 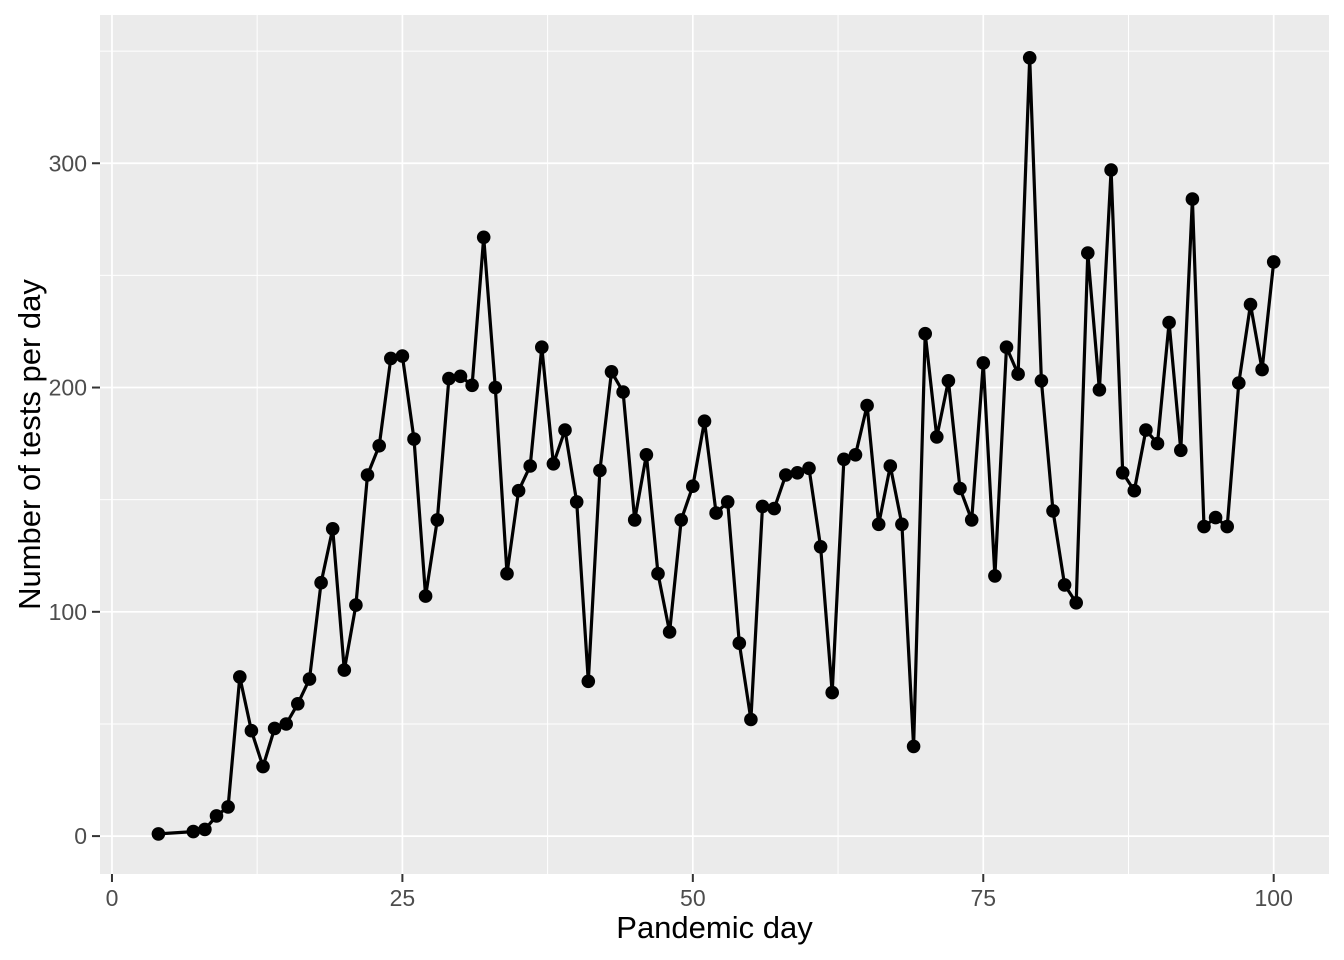 I want to click on y-tick-label: 0, so click(x=80, y=836).